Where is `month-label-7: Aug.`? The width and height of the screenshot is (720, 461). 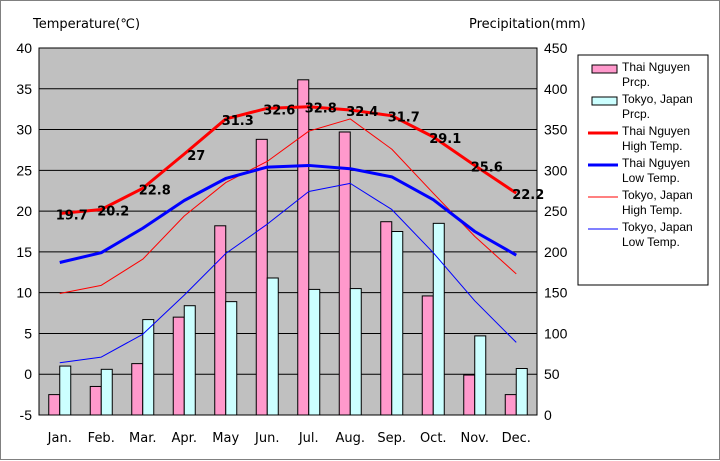 month-label-7: Aug. is located at coordinates (350, 438).